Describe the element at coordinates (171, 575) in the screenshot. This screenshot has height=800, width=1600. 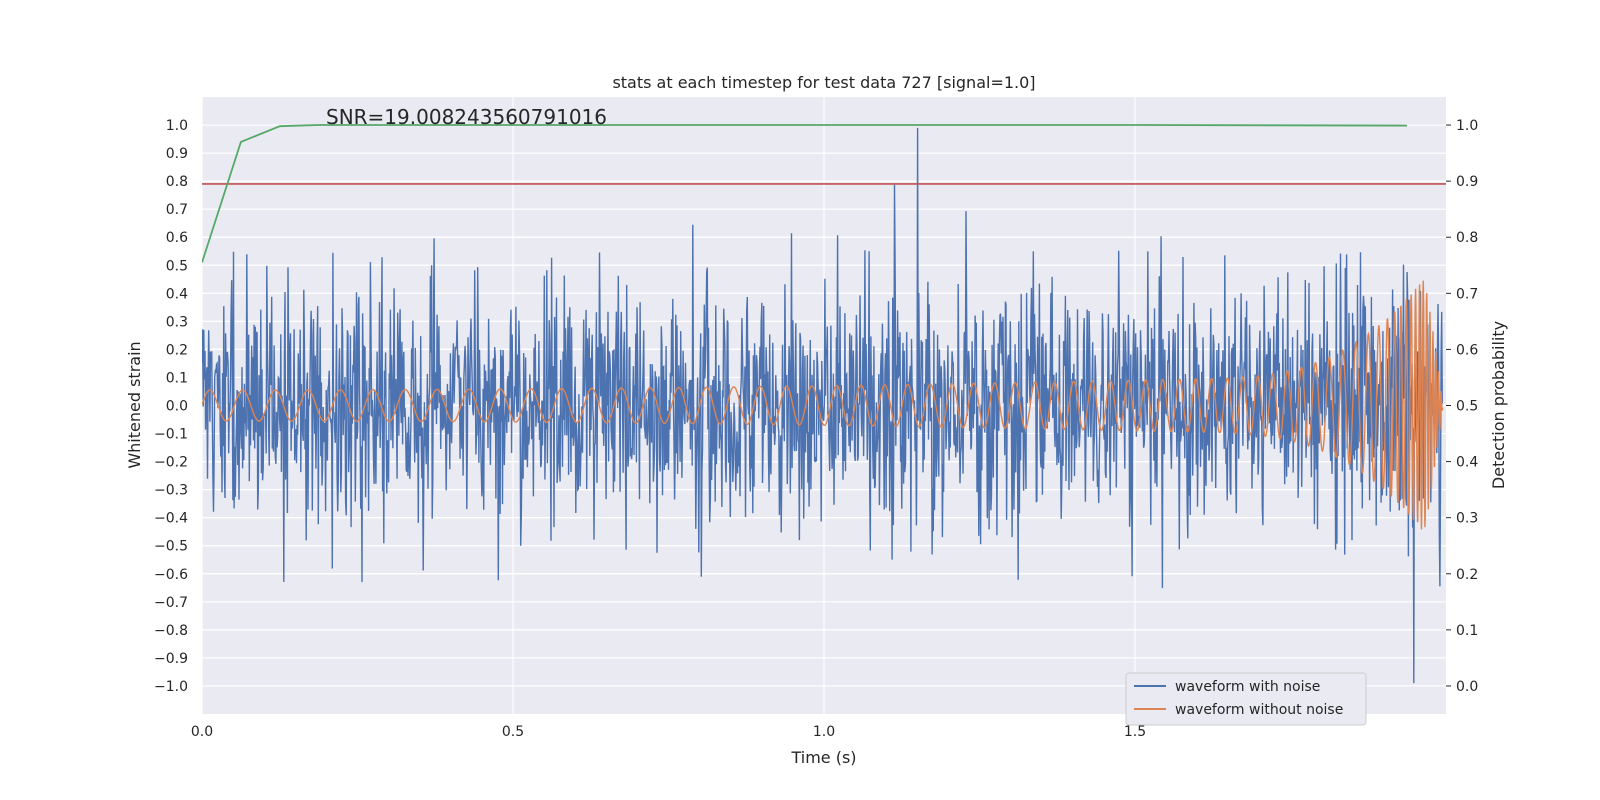
I see `y-tick-label-left: −0.6` at that location.